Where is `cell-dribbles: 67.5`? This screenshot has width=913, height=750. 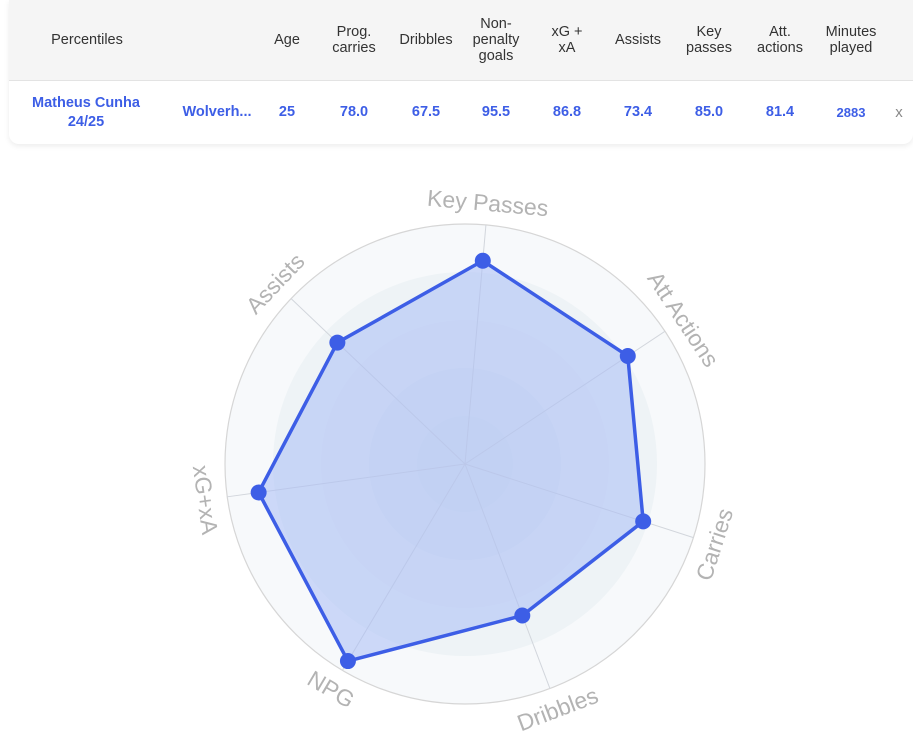
cell-dribbles: 67.5 is located at coordinates (426, 112).